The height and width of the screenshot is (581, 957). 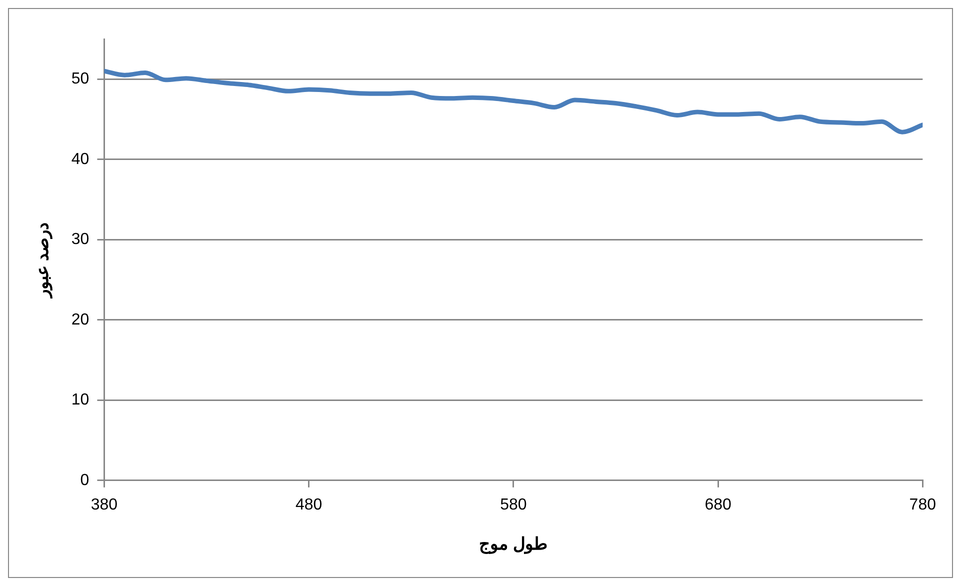 What do you see at coordinates (513, 544) in the screenshot?
I see `x-axis-title: طول موج` at bounding box center [513, 544].